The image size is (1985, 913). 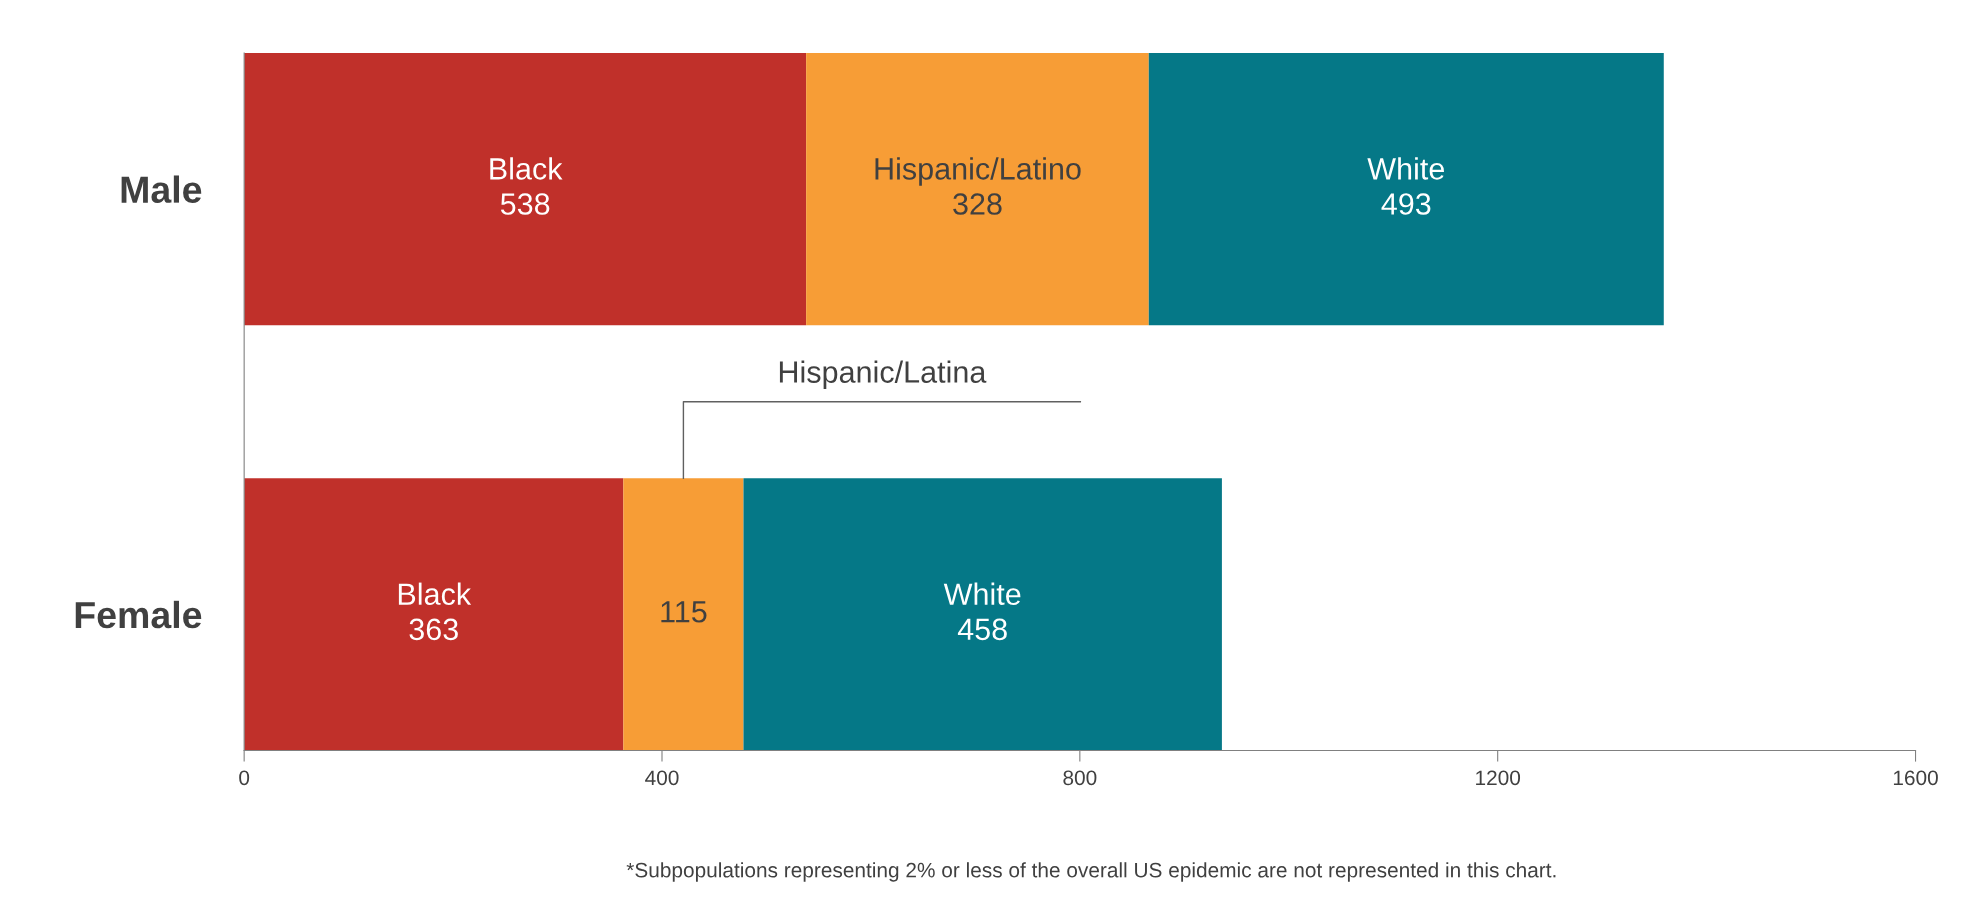 What do you see at coordinates (526, 186) in the screenshot?
I see `data-label: Black 538` at bounding box center [526, 186].